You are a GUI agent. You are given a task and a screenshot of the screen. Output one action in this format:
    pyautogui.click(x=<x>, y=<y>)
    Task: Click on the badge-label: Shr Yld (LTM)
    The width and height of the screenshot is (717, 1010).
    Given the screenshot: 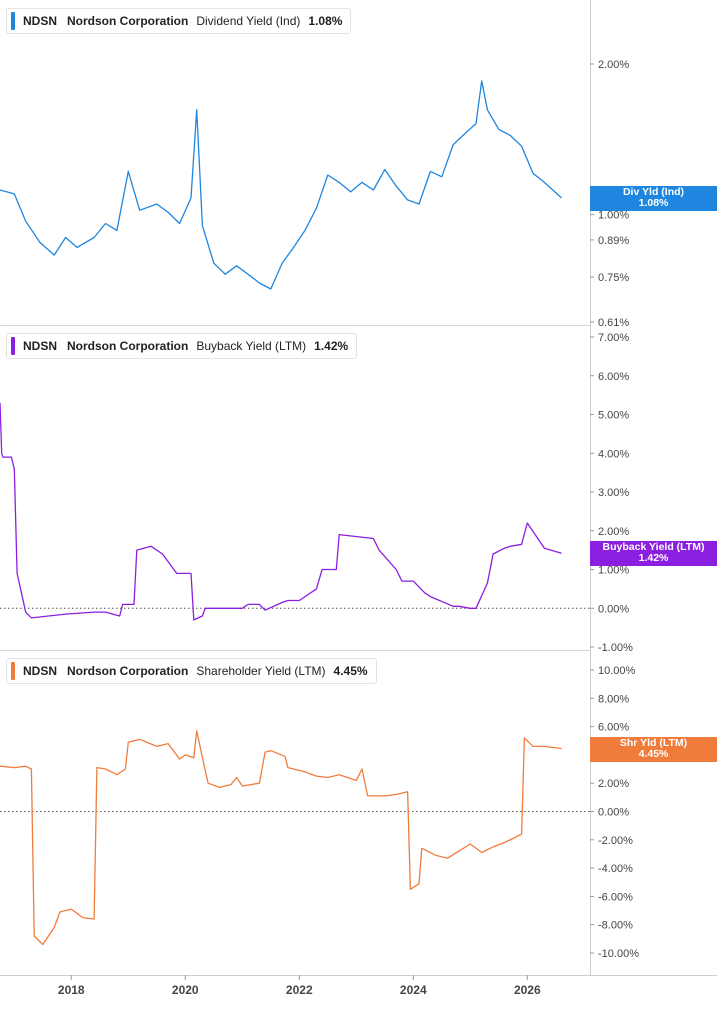 What is the action you would take?
    pyautogui.click(x=653, y=742)
    